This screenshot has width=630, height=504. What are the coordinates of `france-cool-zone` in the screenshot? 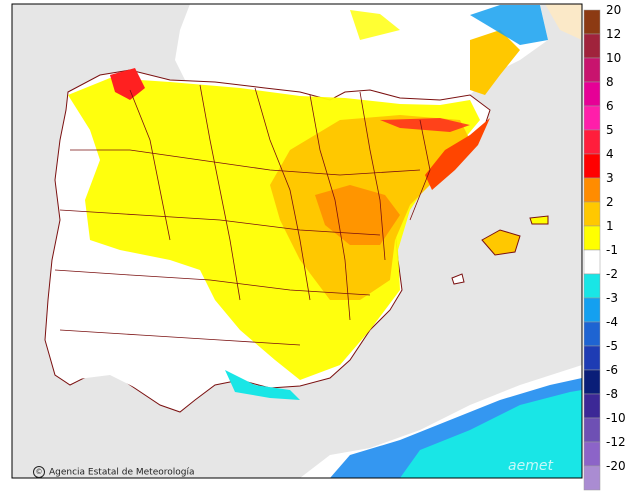 It's located at (509, 25).